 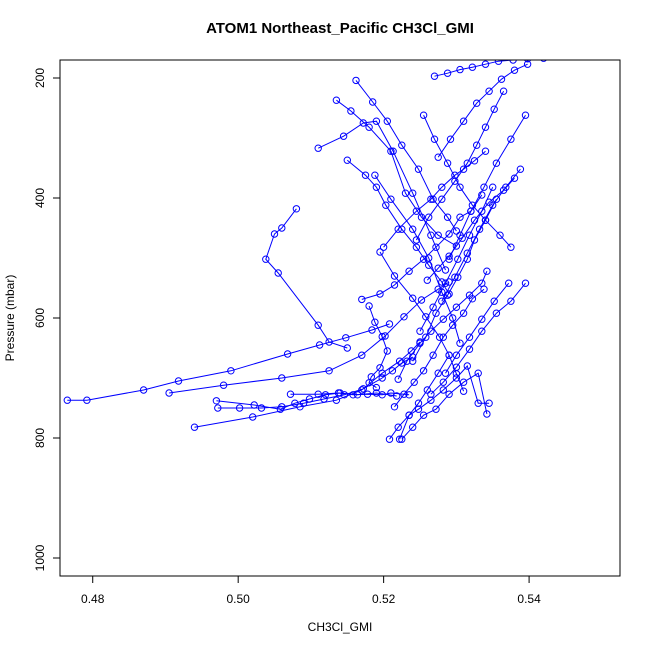 What do you see at coordinates (40, 198) in the screenshot?
I see `y-tick-label: 400` at bounding box center [40, 198].